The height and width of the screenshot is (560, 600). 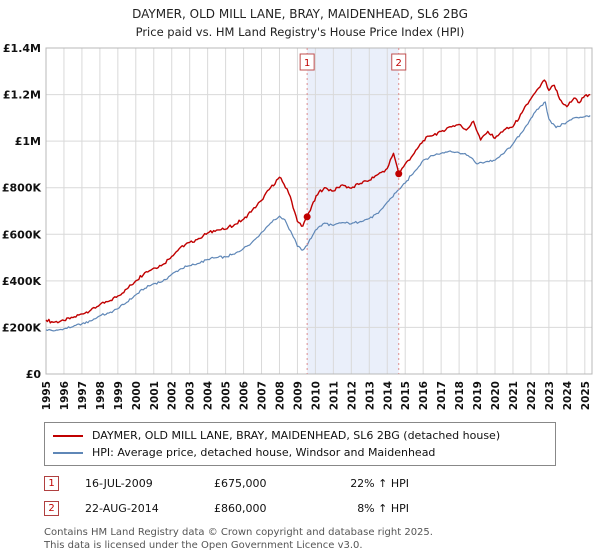 What do you see at coordinates (137, 395) in the screenshot?
I see `svg-text: 2000` at bounding box center [137, 395].